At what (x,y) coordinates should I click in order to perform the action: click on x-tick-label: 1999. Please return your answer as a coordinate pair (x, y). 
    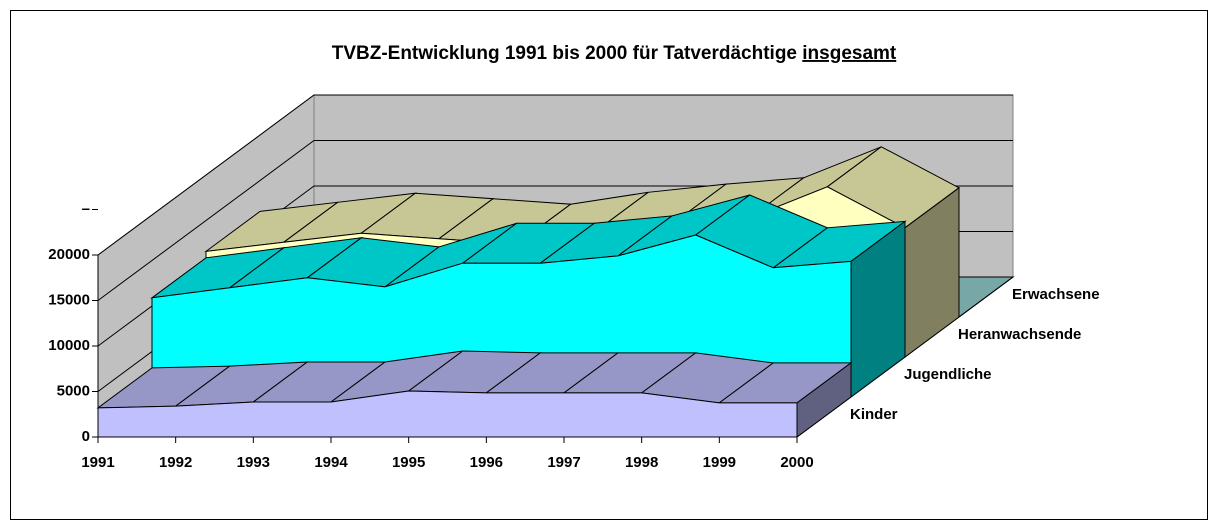
    Looking at the image, I should click on (719, 462).